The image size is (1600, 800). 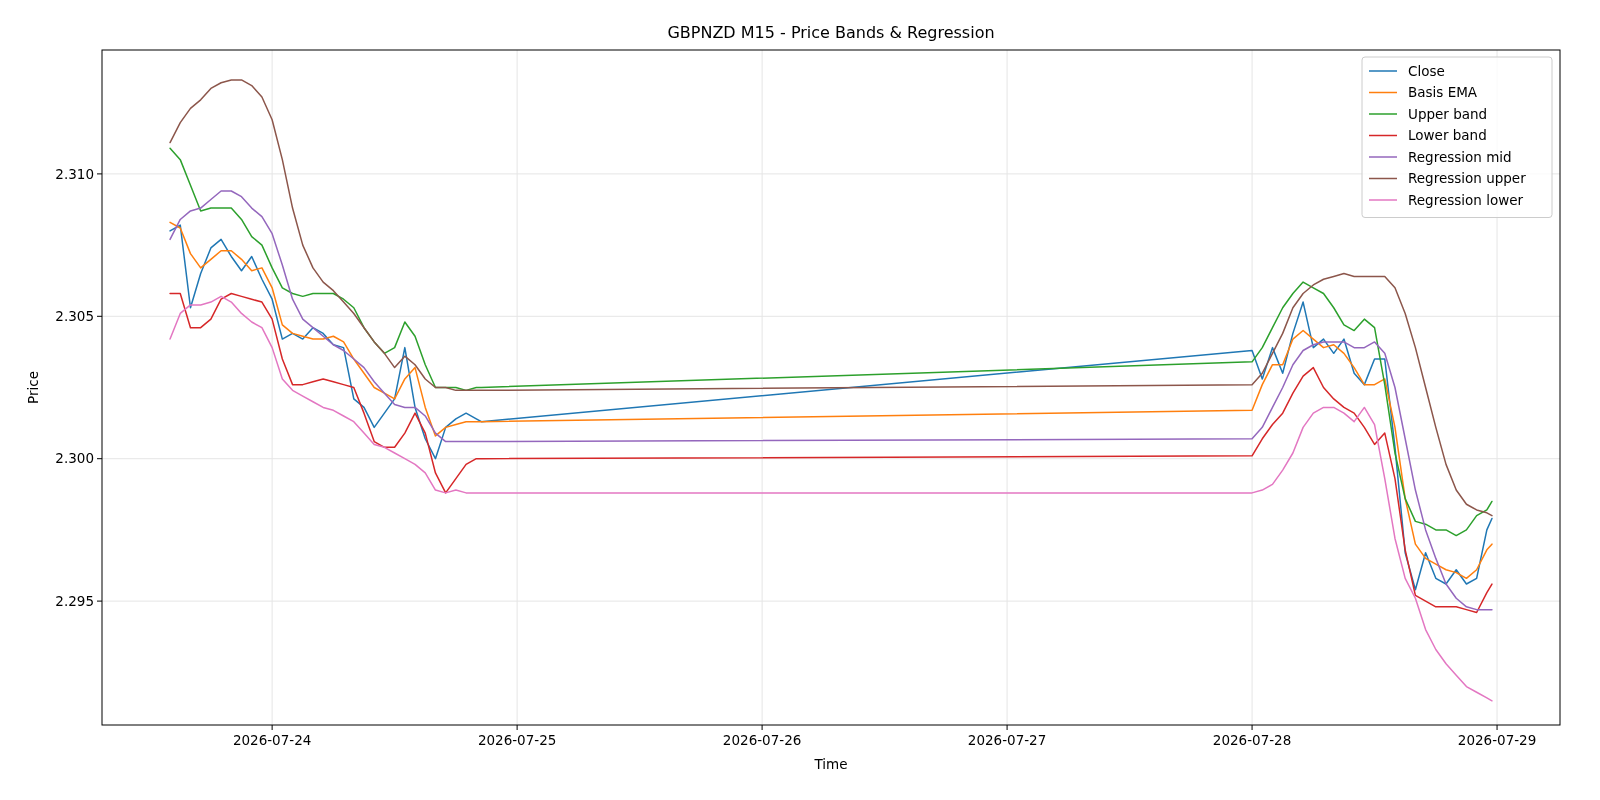 I want to click on chart-title: GBPNZD M15 - Price Bands & Regression, so click(x=831, y=32).